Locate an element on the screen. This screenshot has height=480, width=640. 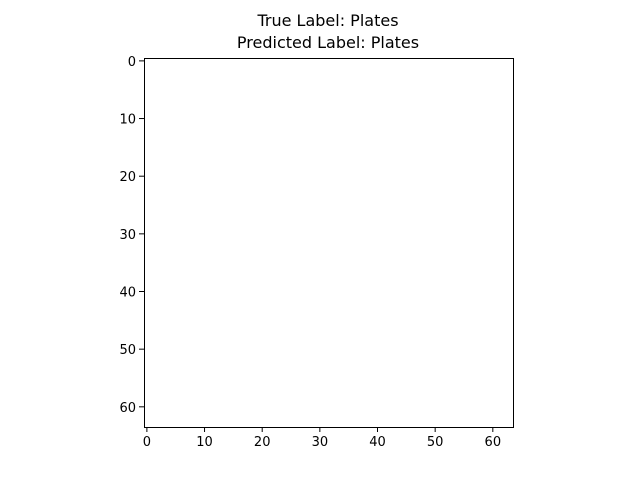
y-tick-label: 0 is located at coordinates (132, 62).